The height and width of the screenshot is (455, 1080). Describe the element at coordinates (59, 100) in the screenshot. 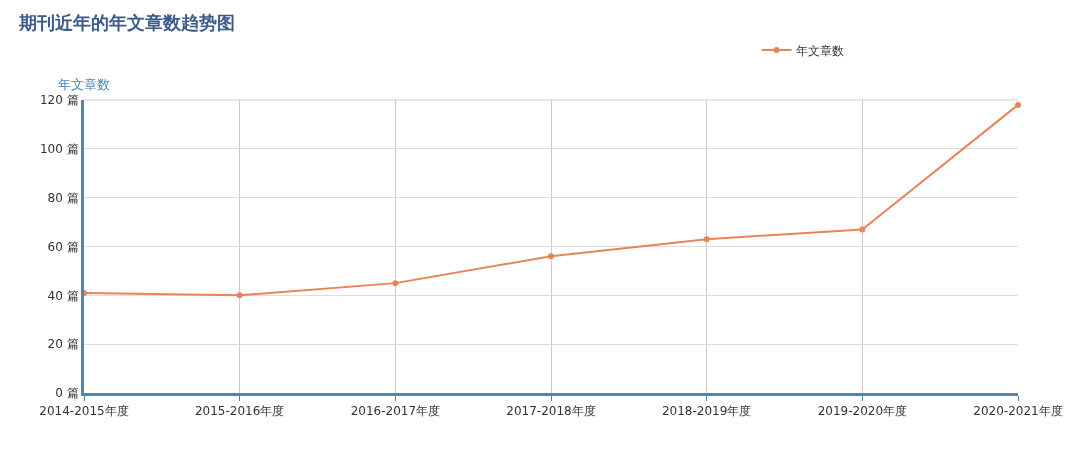

I see `y-tick-label: 120 篇` at that location.